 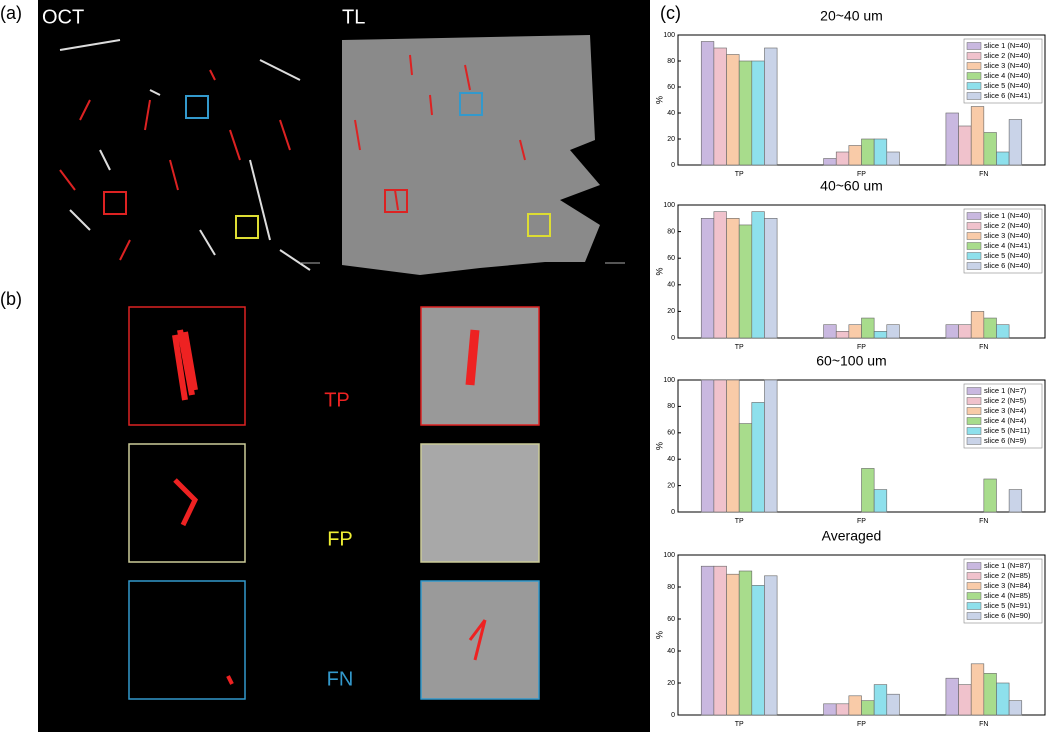 I want to click on legend-label: slice 1 (N=87), so click(x=1007, y=565).